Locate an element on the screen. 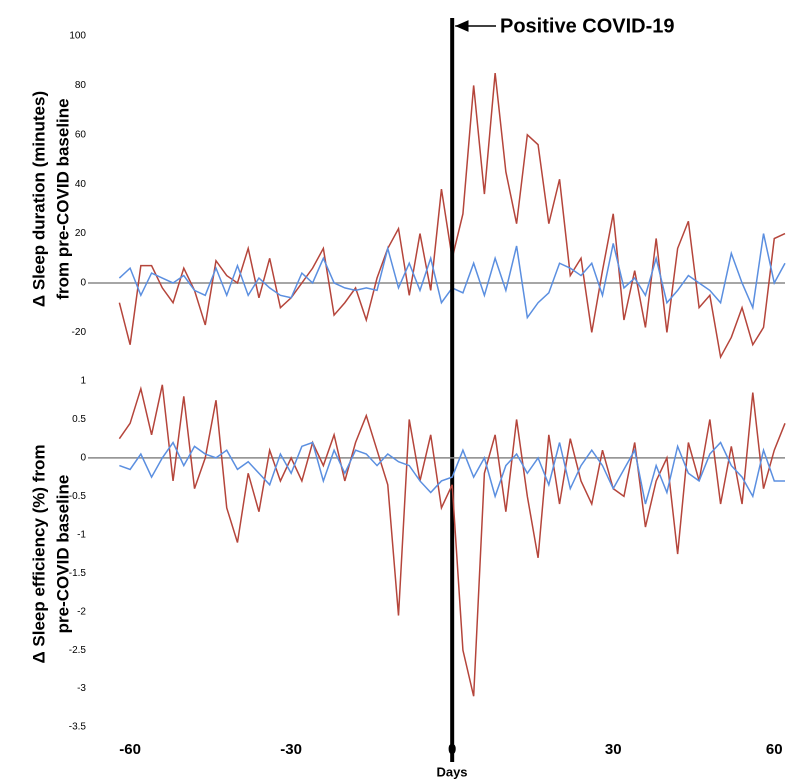  annotation-text: Positive COVID-19 is located at coordinates (587, 26).